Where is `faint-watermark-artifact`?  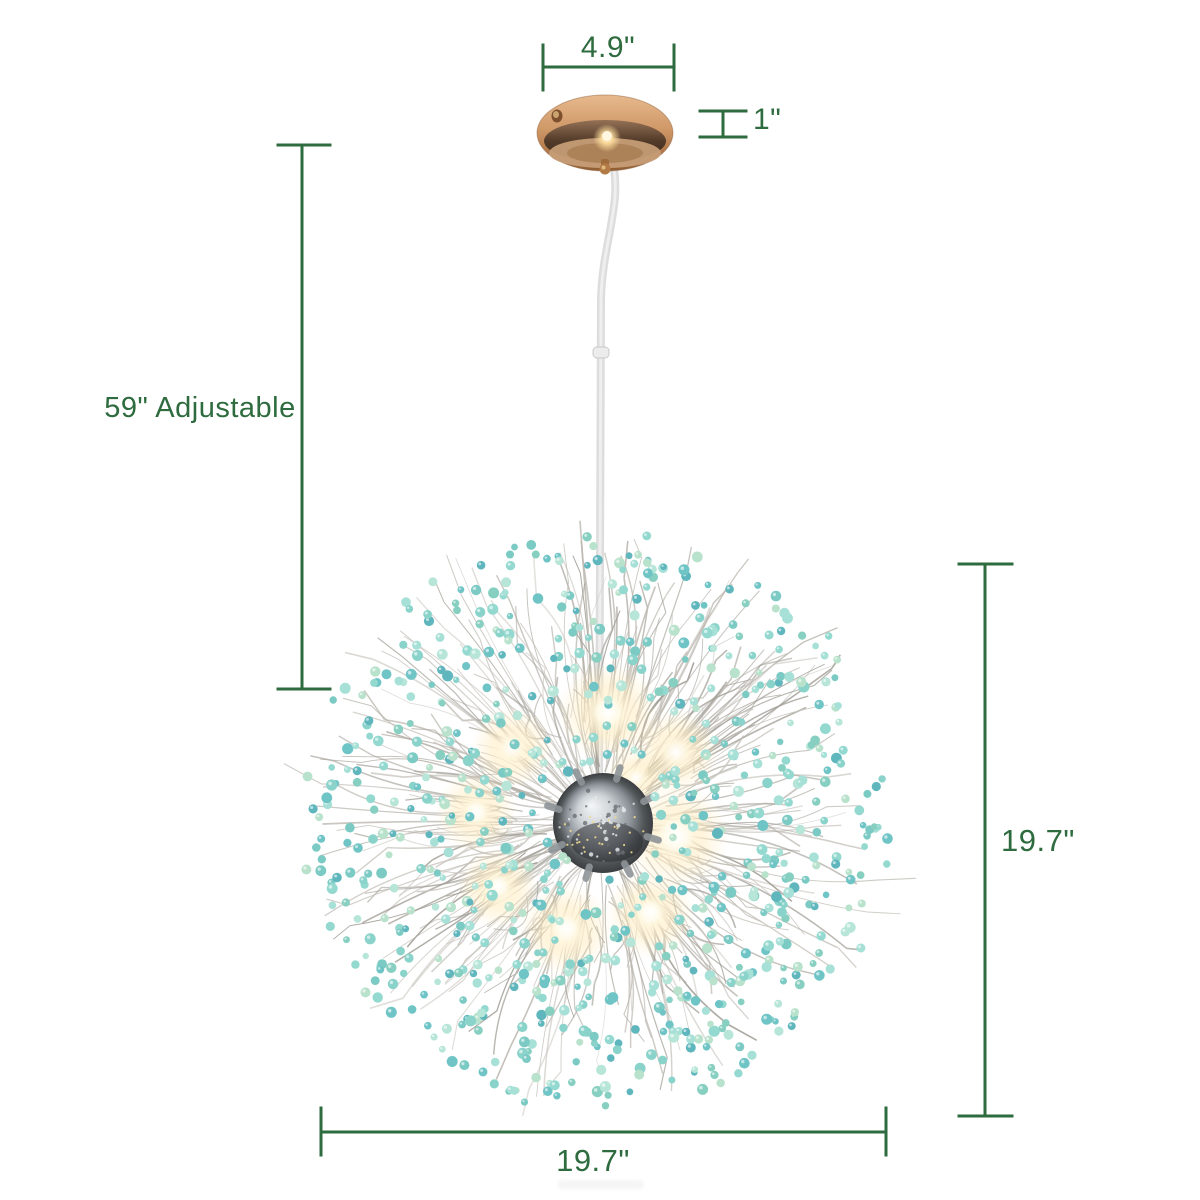 faint-watermark-artifact is located at coordinates (601, 1184).